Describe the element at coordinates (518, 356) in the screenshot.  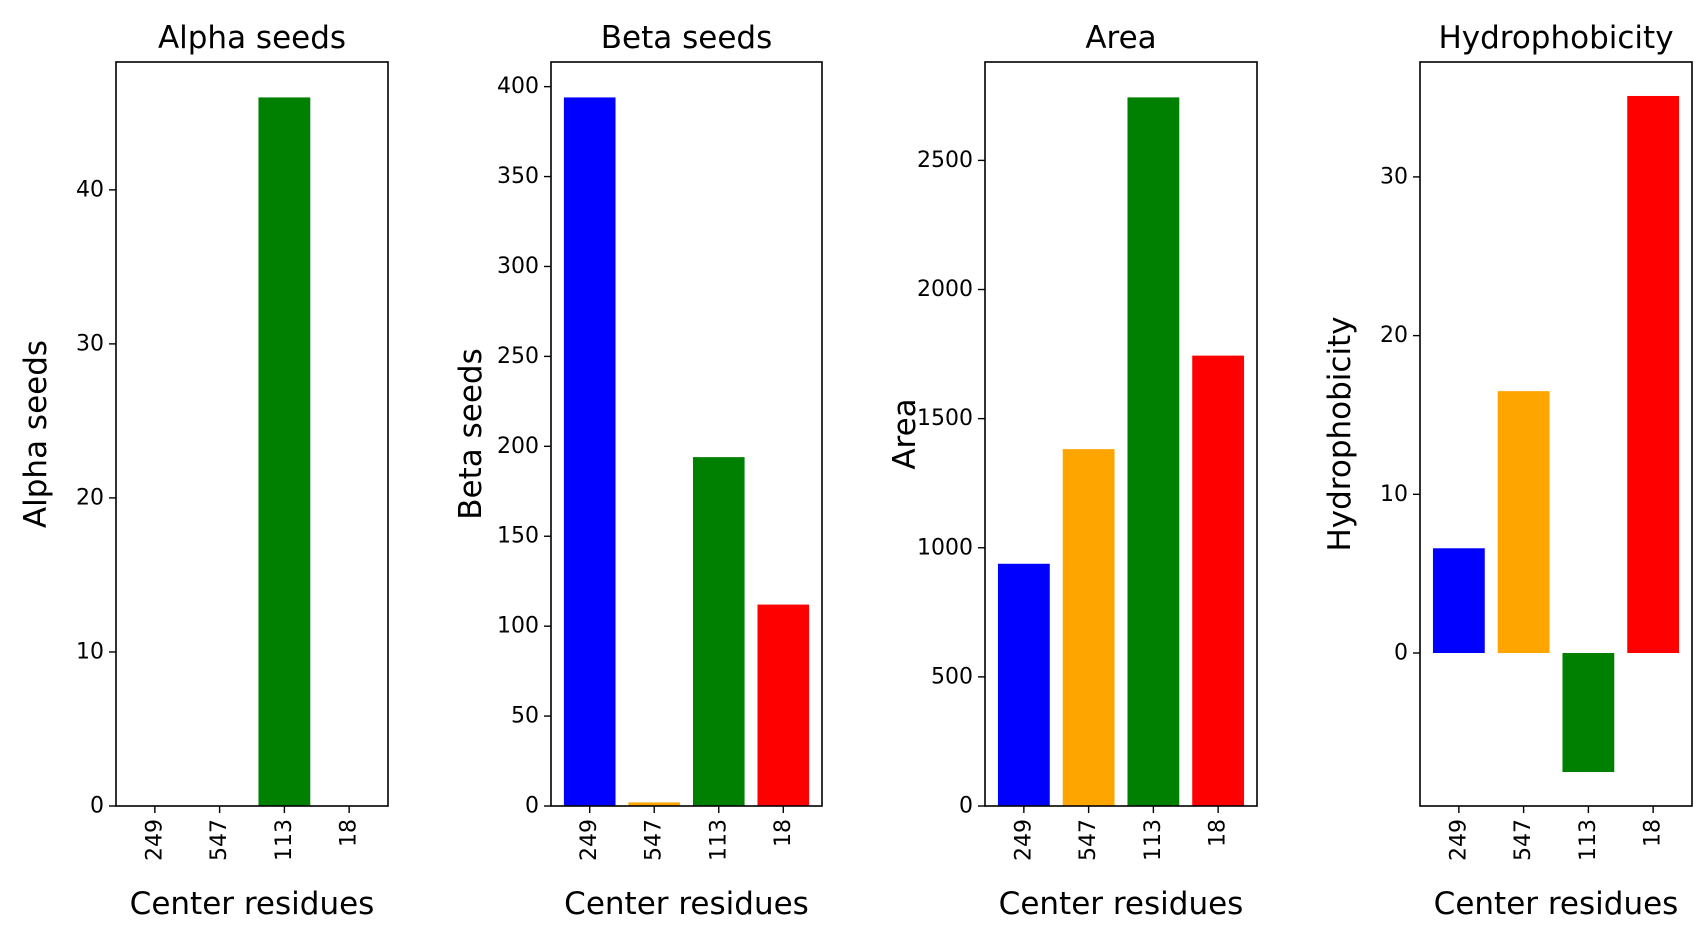
I see `y-tick-label: 250` at that location.